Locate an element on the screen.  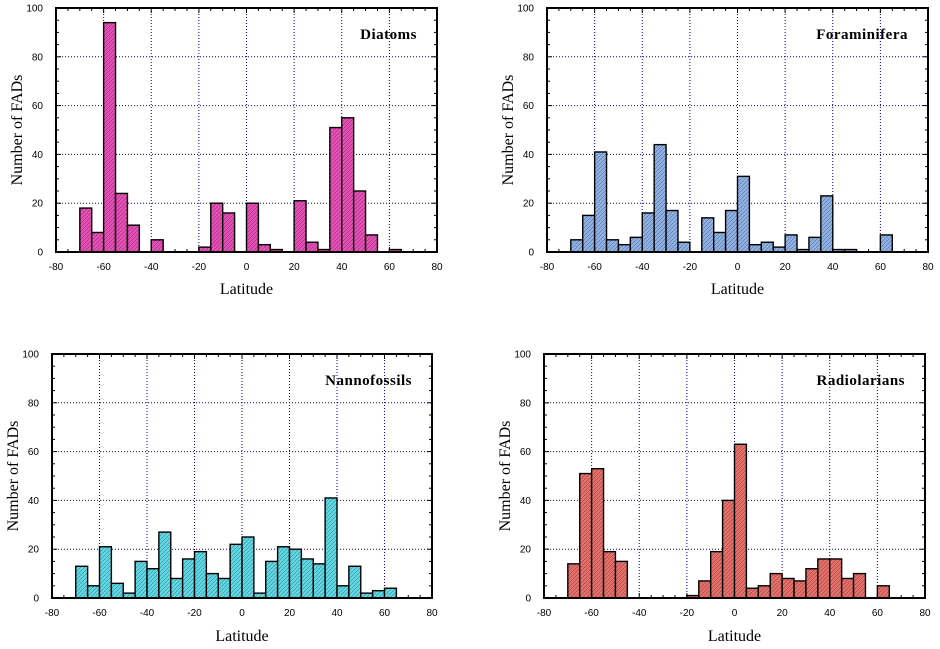
radiolarians-x-tick-label: 80 is located at coordinates (925, 613).